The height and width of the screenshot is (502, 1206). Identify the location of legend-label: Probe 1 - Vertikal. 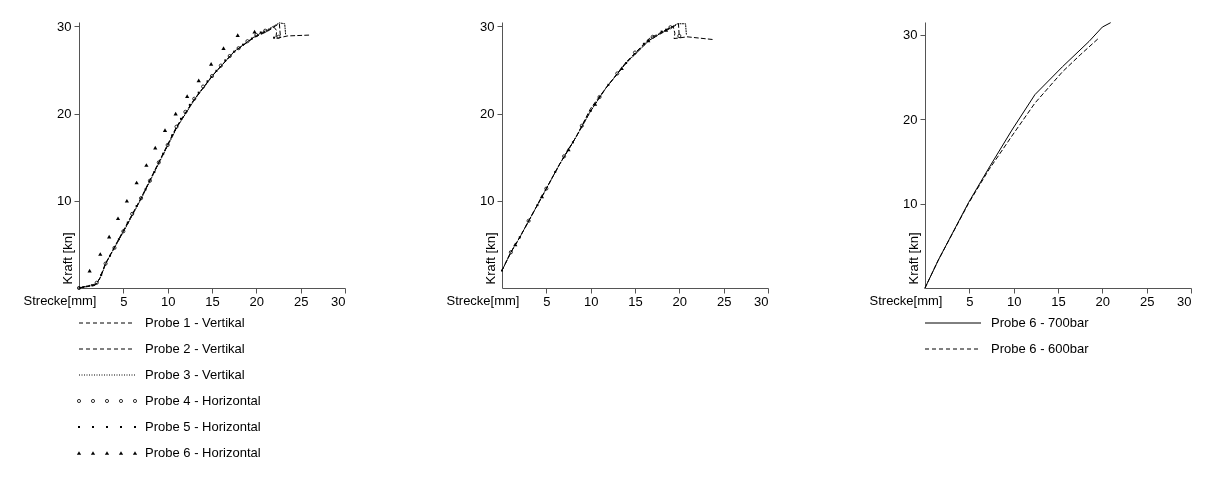
(195, 322).